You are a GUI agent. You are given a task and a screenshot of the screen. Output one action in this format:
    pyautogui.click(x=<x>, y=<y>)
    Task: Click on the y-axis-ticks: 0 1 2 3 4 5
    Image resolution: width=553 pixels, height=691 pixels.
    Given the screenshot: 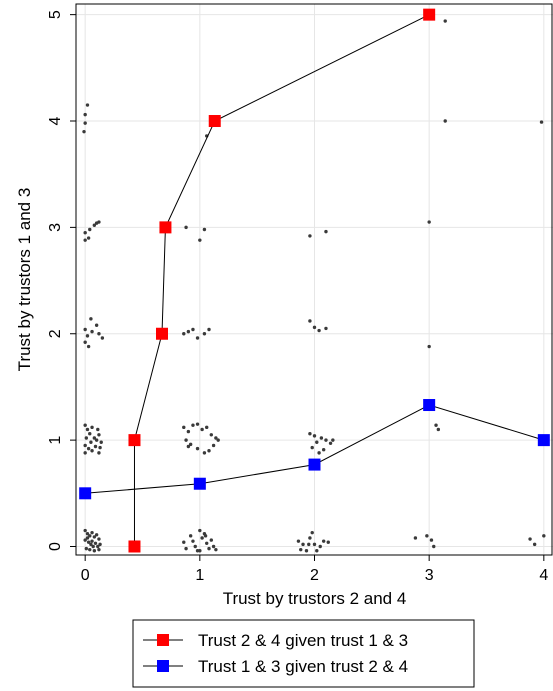 What is the action you would take?
    pyautogui.click(x=61, y=280)
    